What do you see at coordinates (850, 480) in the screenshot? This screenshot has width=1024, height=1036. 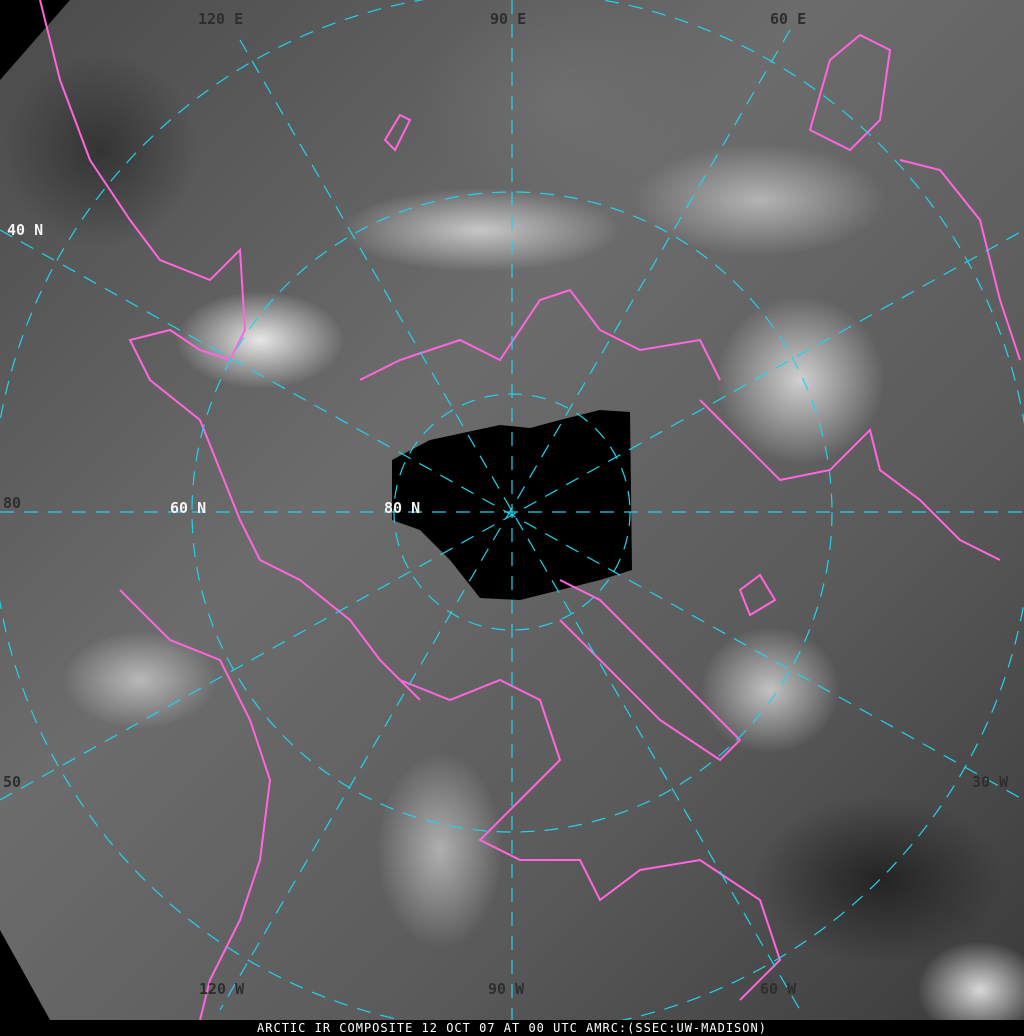 I see `coastline-europe` at bounding box center [850, 480].